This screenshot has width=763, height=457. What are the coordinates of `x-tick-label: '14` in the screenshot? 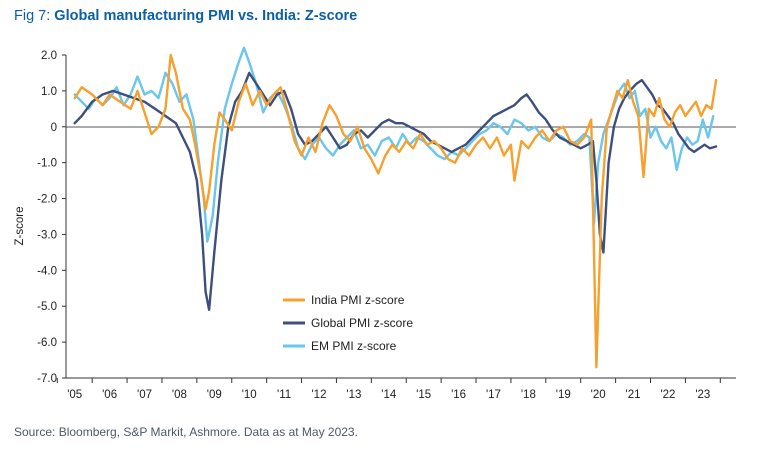 It's located at (389, 395).